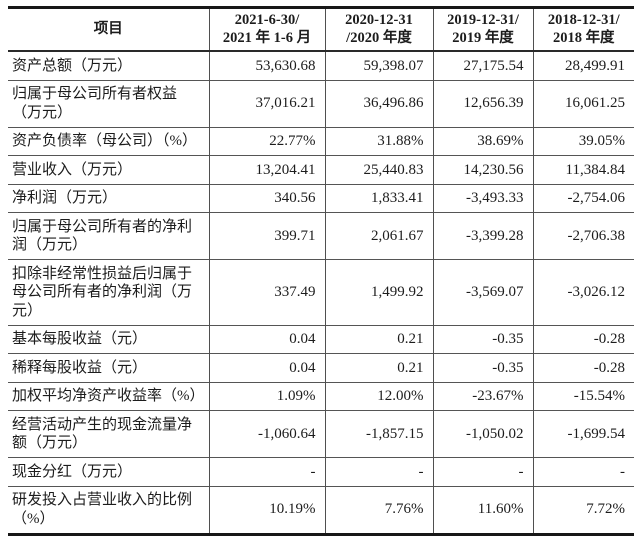 This screenshot has height=538, width=640. What do you see at coordinates (267, 37) in the screenshot?
I see `period-line-2: 2021 年 1-6 月` at bounding box center [267, 37].